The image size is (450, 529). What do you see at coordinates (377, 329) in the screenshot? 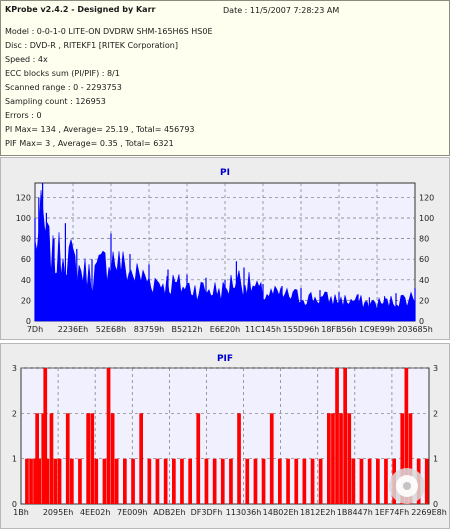
I see `pi-xtick-label: 1C9E99h` at bounding box center [377, 329].